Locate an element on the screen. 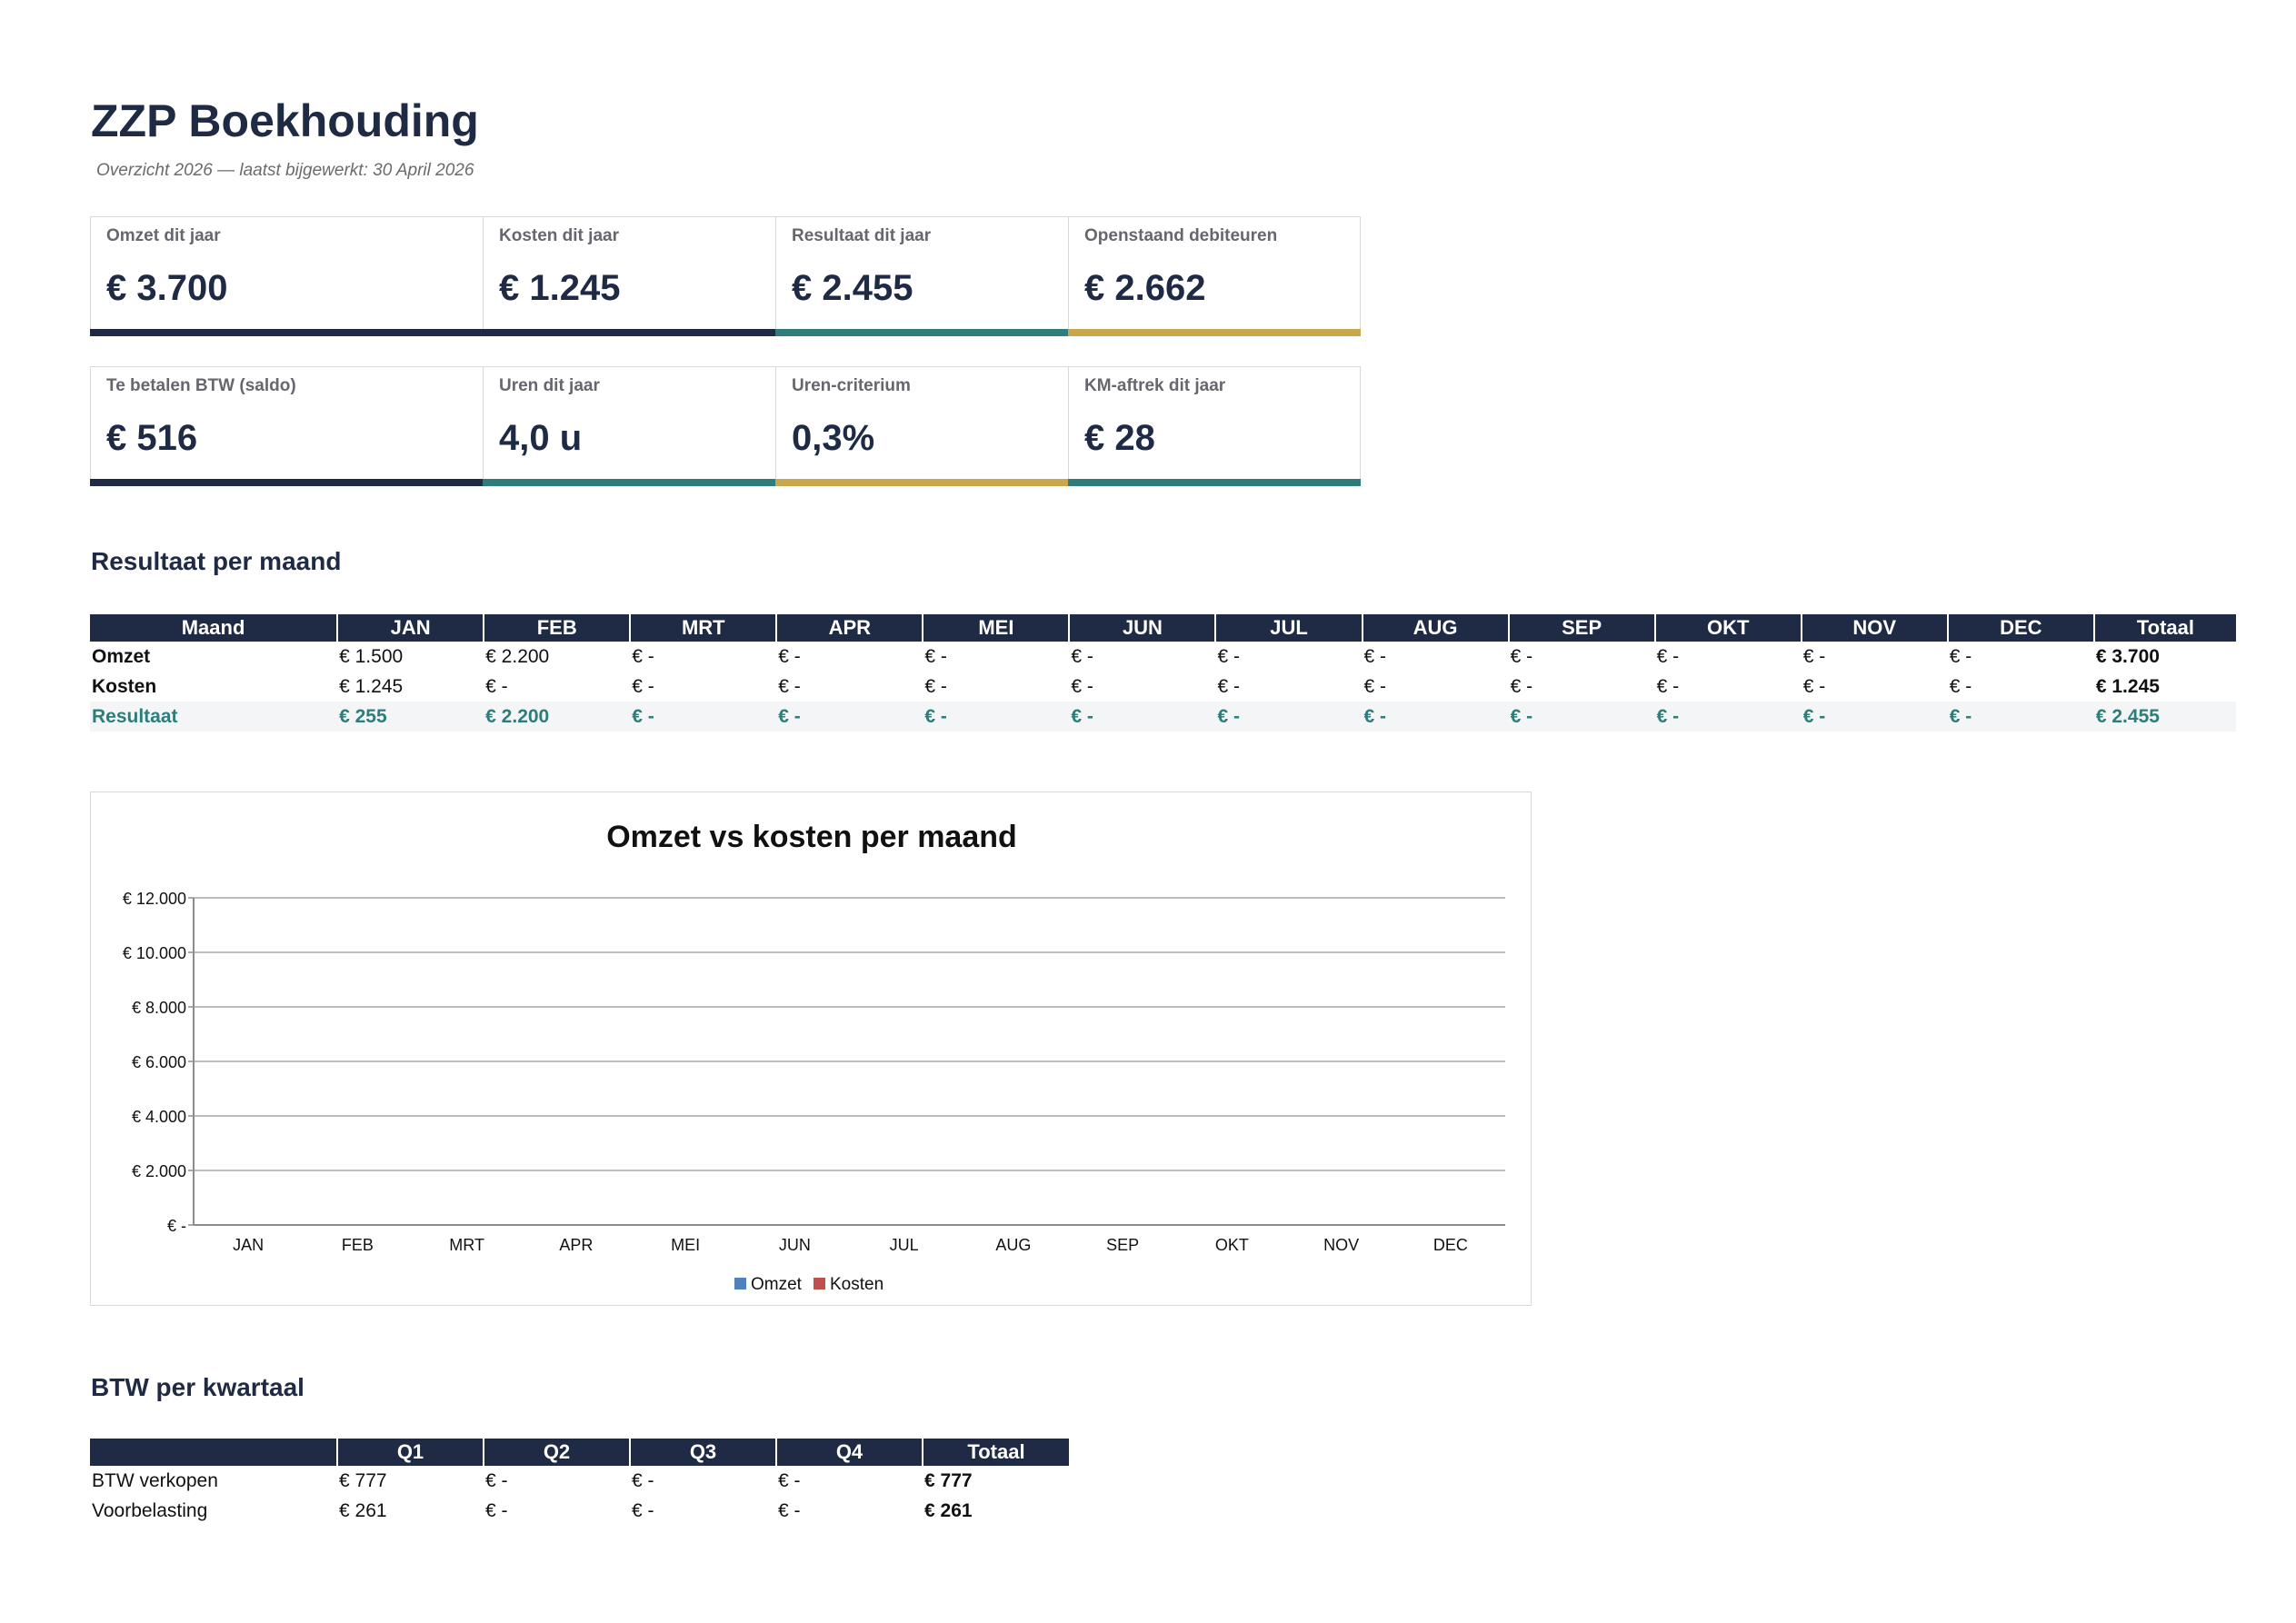 This screenshot has width=2296, height=1623. kpi-label: Openstaand debiteuren is located at coordinates (1181, 236).